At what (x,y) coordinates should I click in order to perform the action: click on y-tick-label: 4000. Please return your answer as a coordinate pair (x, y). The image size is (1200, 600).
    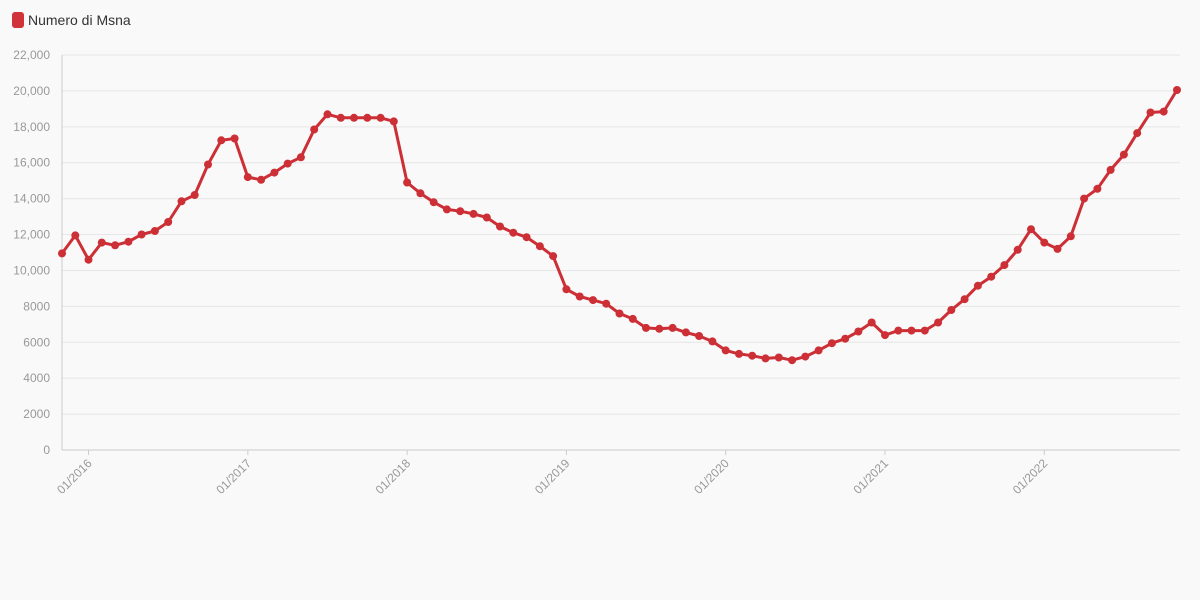
    Looking at the image, I should click on (36, 378).